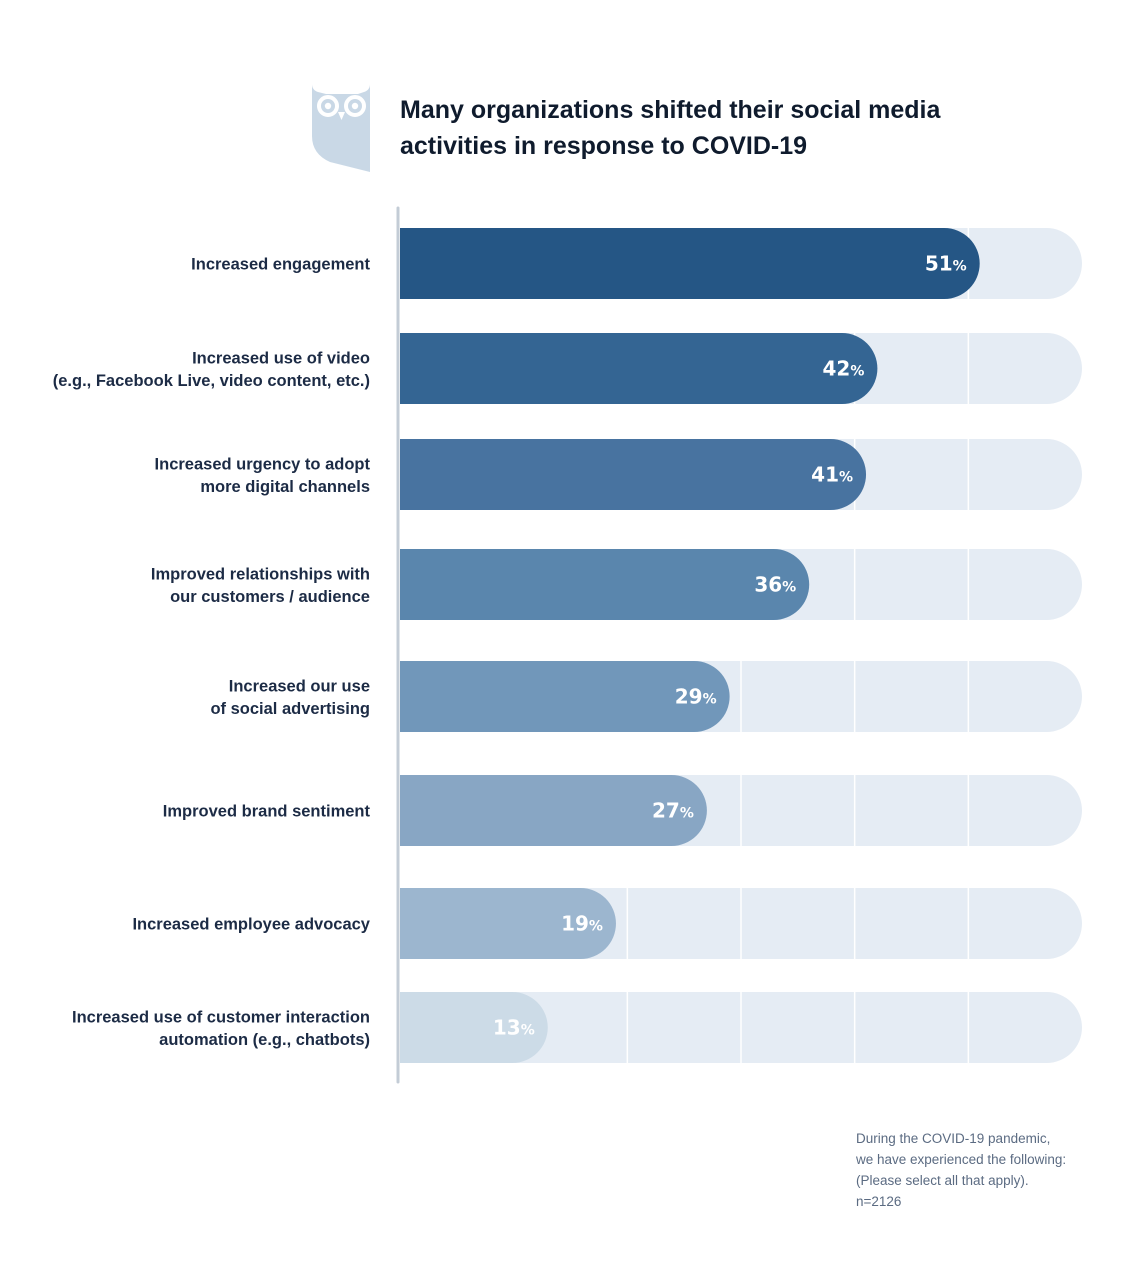 This screenshot has height=1262, width=1142. I want to click on data-label: 19%, so click(582, 924).